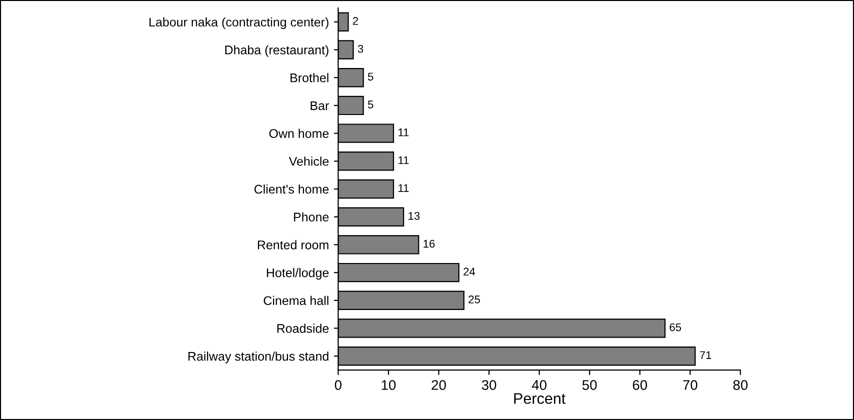 This screenshot has height=420, width=854. I want to click on data-label: 3, so click(361, 48).